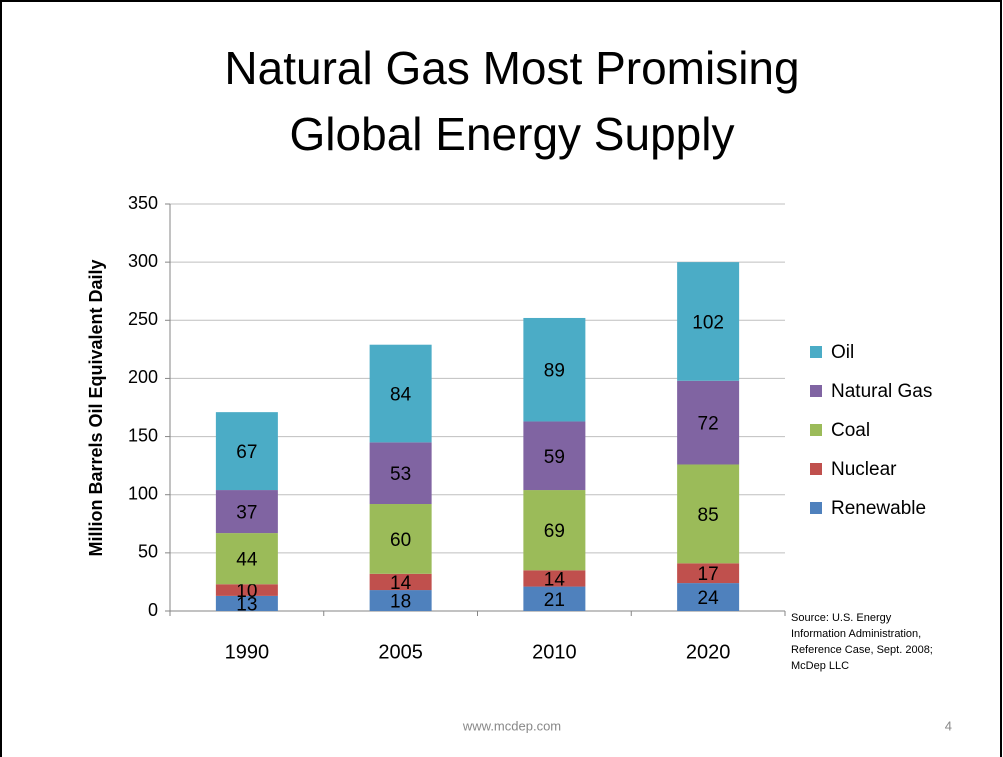 This screenshot has width=1003, height=757. Describe the element at coordinates (400, 652) in the screenshot. I see `x-tick-label: 2005` at that location.